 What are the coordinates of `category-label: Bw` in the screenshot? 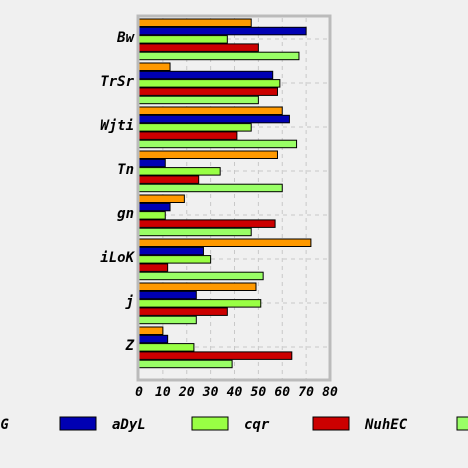 It's located at (125, 38).